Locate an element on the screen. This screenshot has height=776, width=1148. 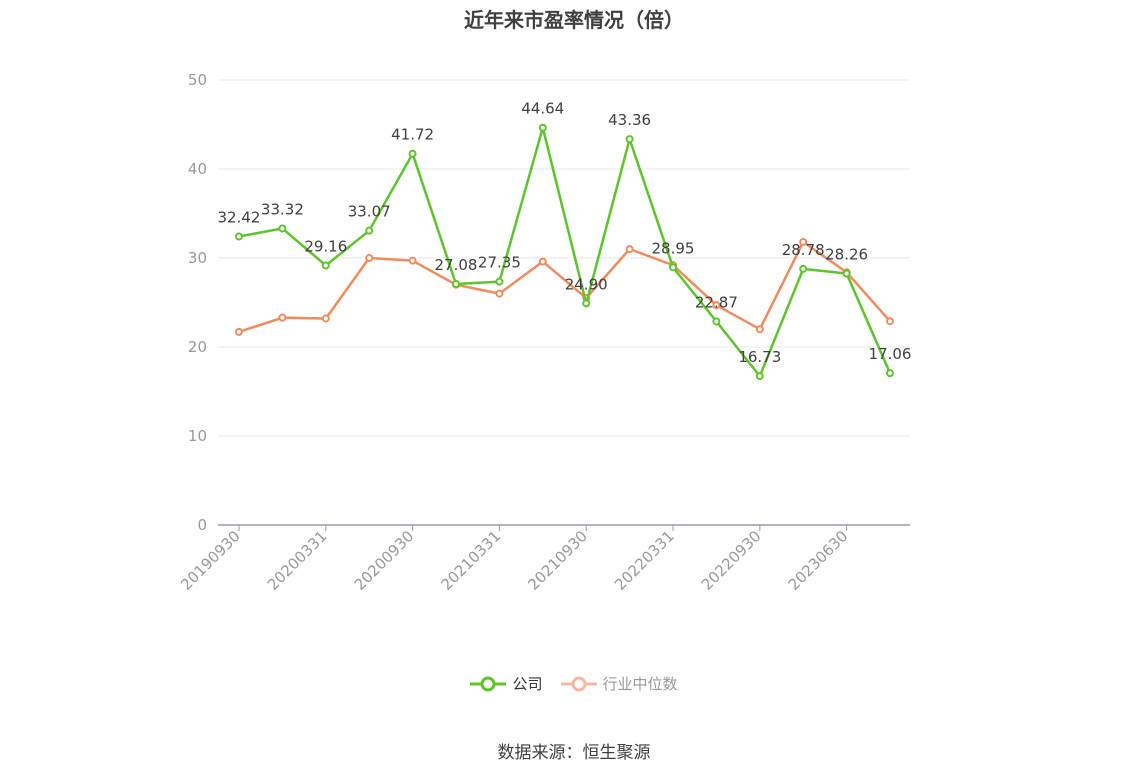
company-data-label: 27.08 is located at coordinates (456, 265).